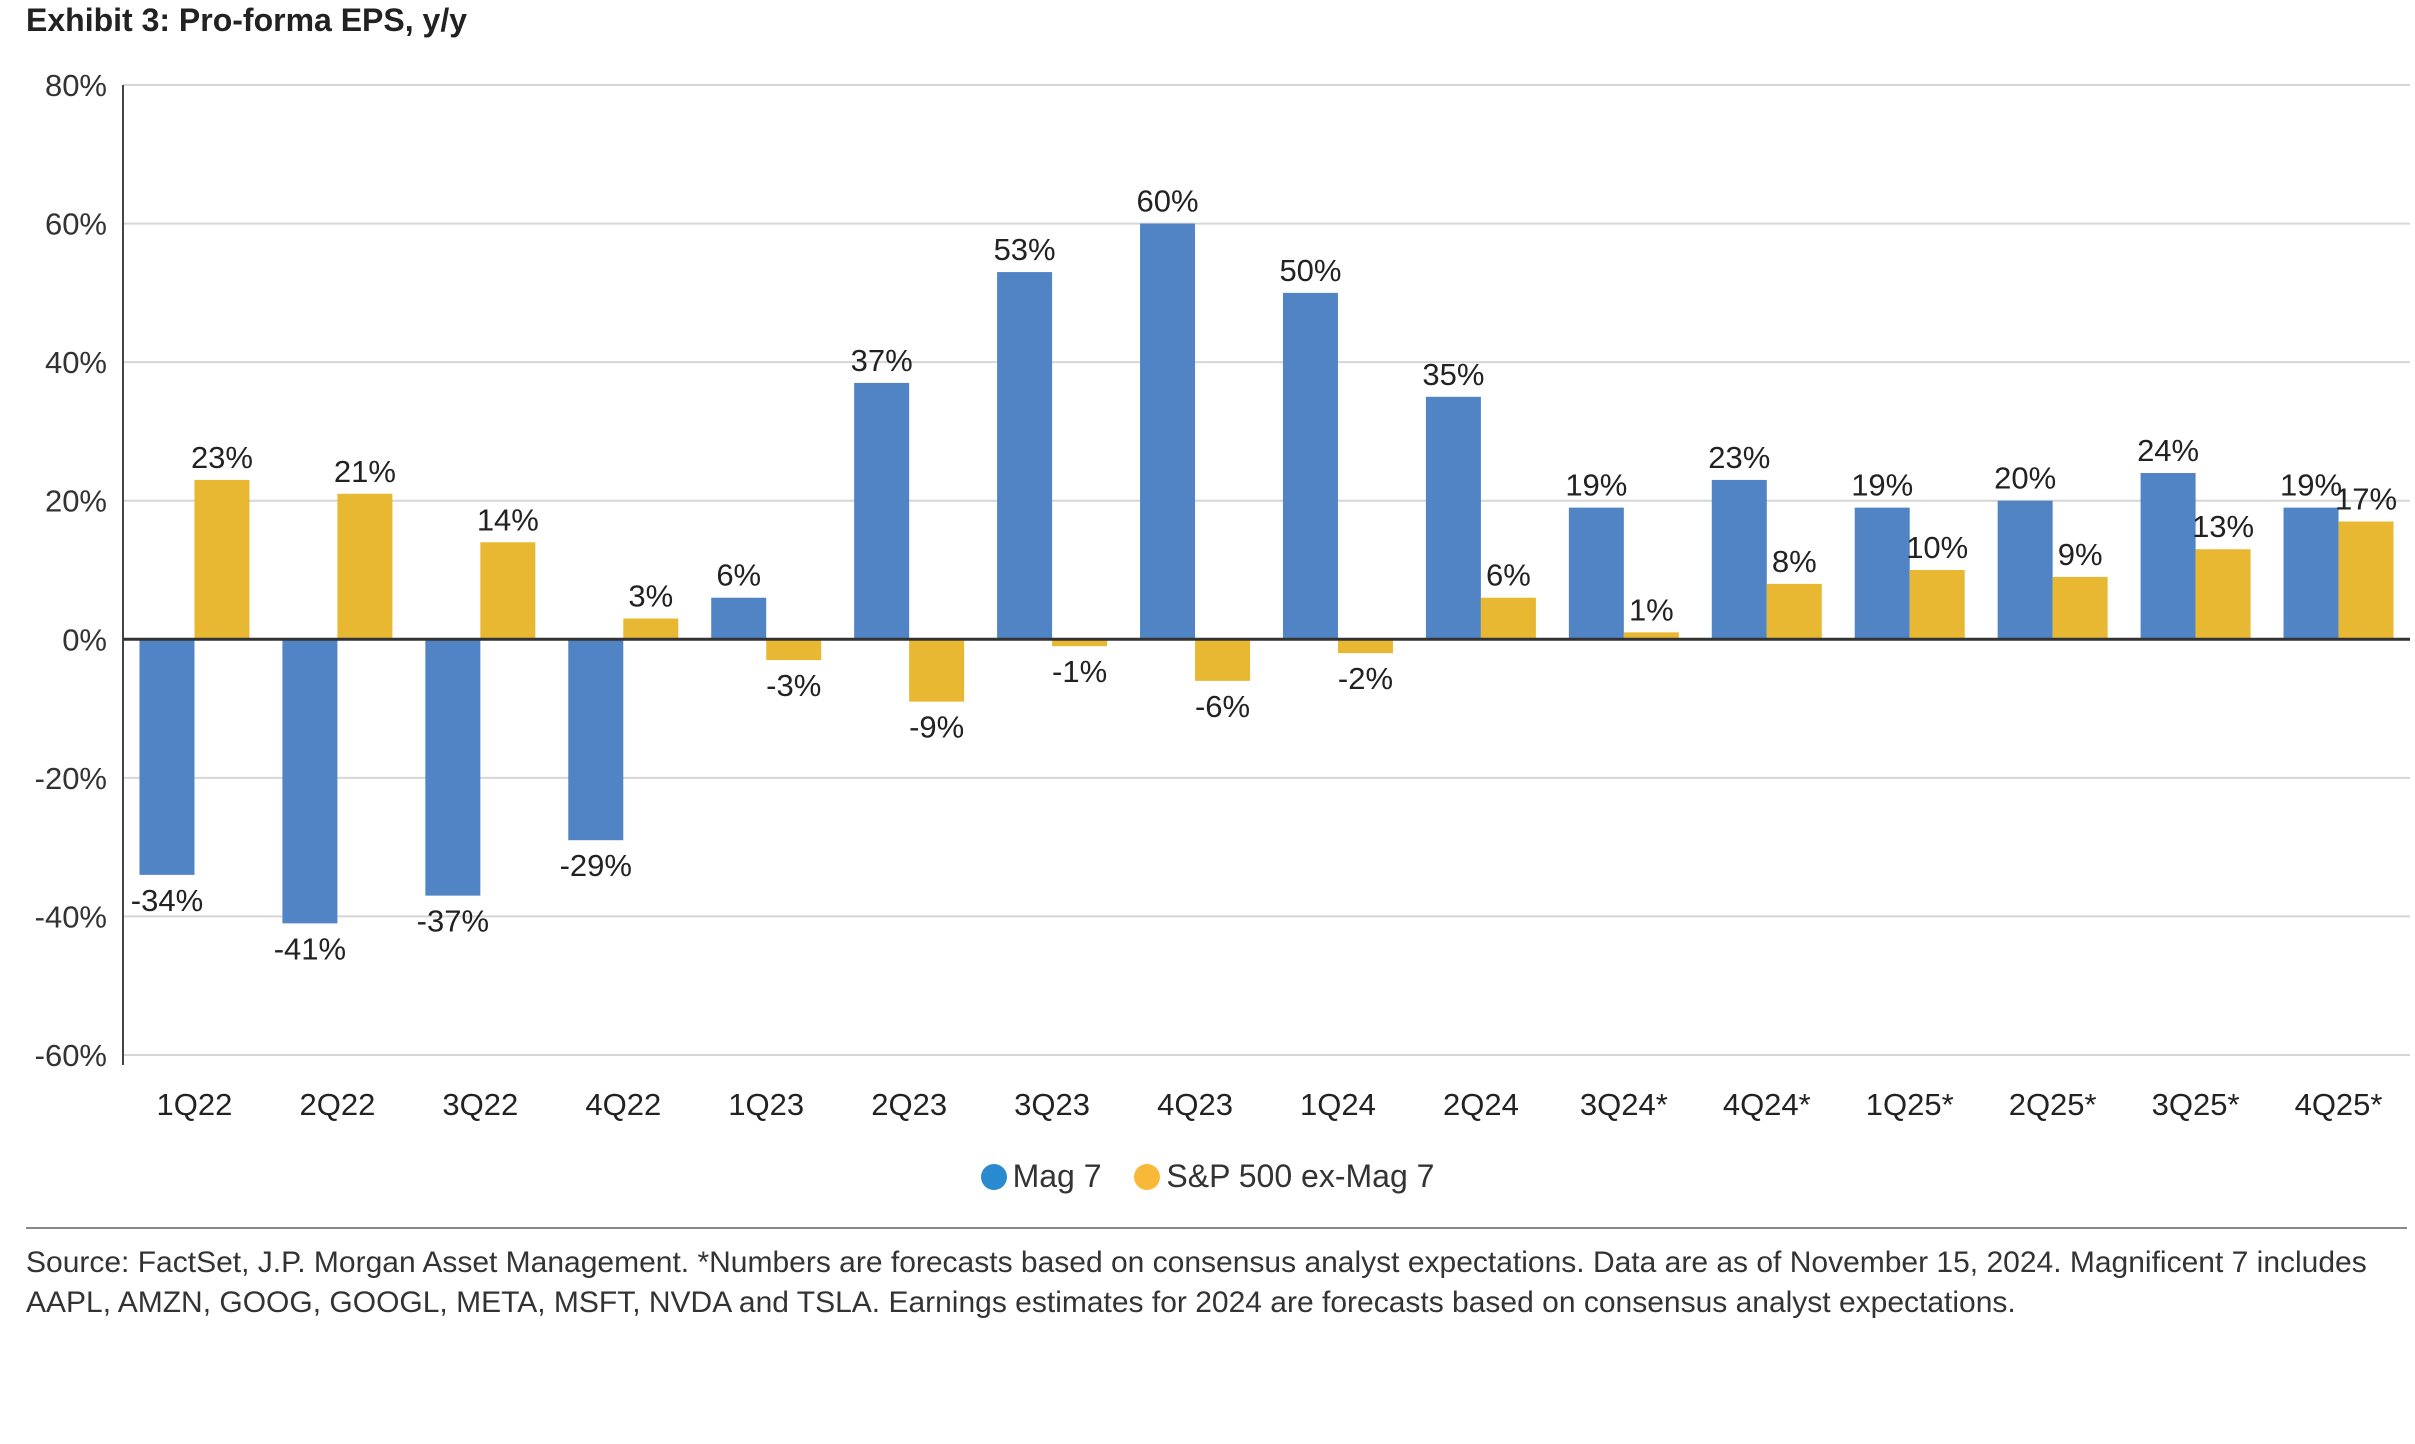 The width and height of the screenshot is (2415, 1444). Describe the element at coordinates (71, 1055) in the screenshot. I see `y-tick-label: -60%` at that location.